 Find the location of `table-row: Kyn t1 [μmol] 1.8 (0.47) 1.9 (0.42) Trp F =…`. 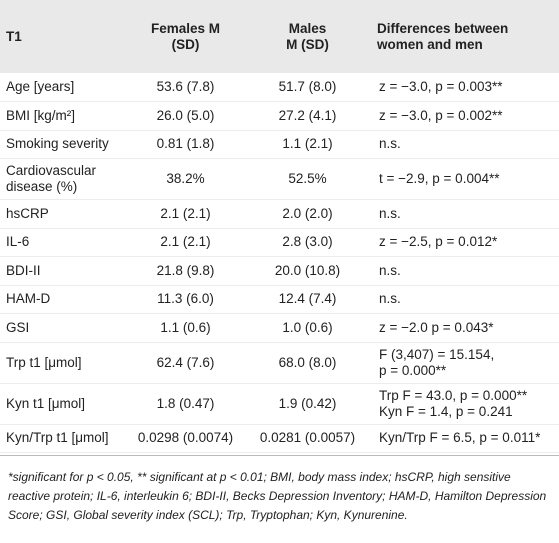

table-row: Kyn t1 [μmol] 1.8 (0.47) 1.9 (0.42) Trp F =… is located at coordinates (279, 403).